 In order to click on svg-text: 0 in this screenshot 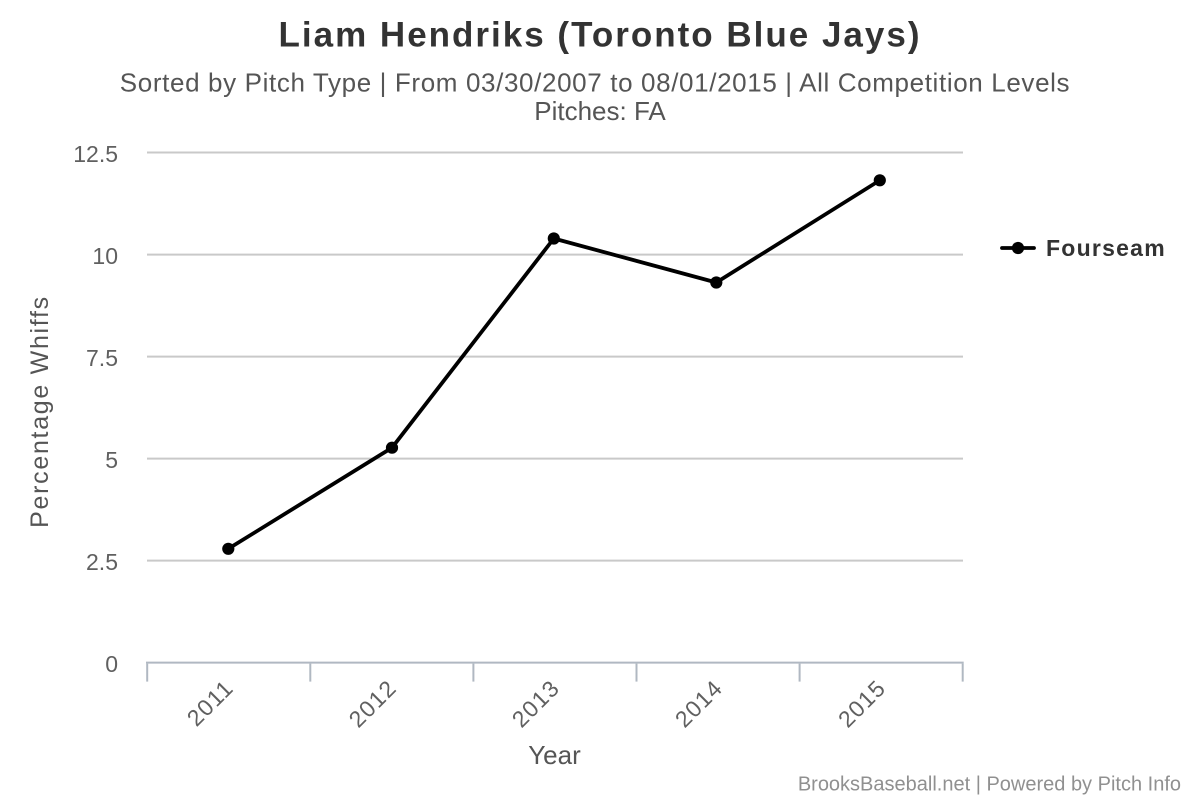, I will do `click(111, 664)`.